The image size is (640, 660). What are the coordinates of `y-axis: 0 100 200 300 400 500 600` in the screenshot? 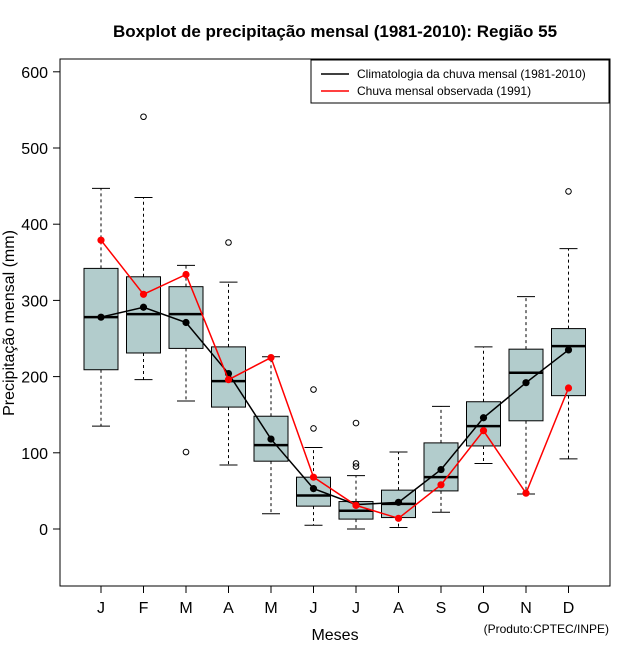 It's located at (40, 302).